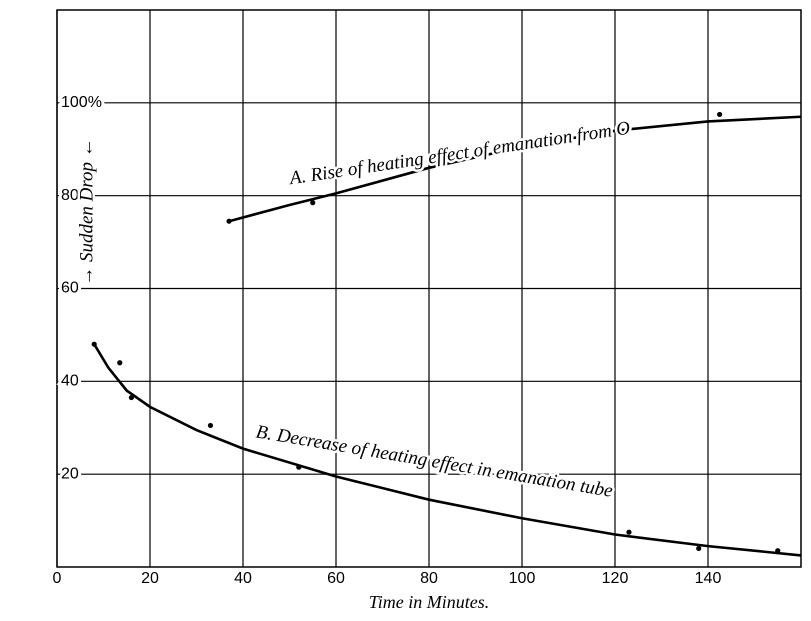 The image size is (811, 621). Describe the element at coordinates (708, 578) in the screenshot. I see `x-tick-label: 140` at that location.